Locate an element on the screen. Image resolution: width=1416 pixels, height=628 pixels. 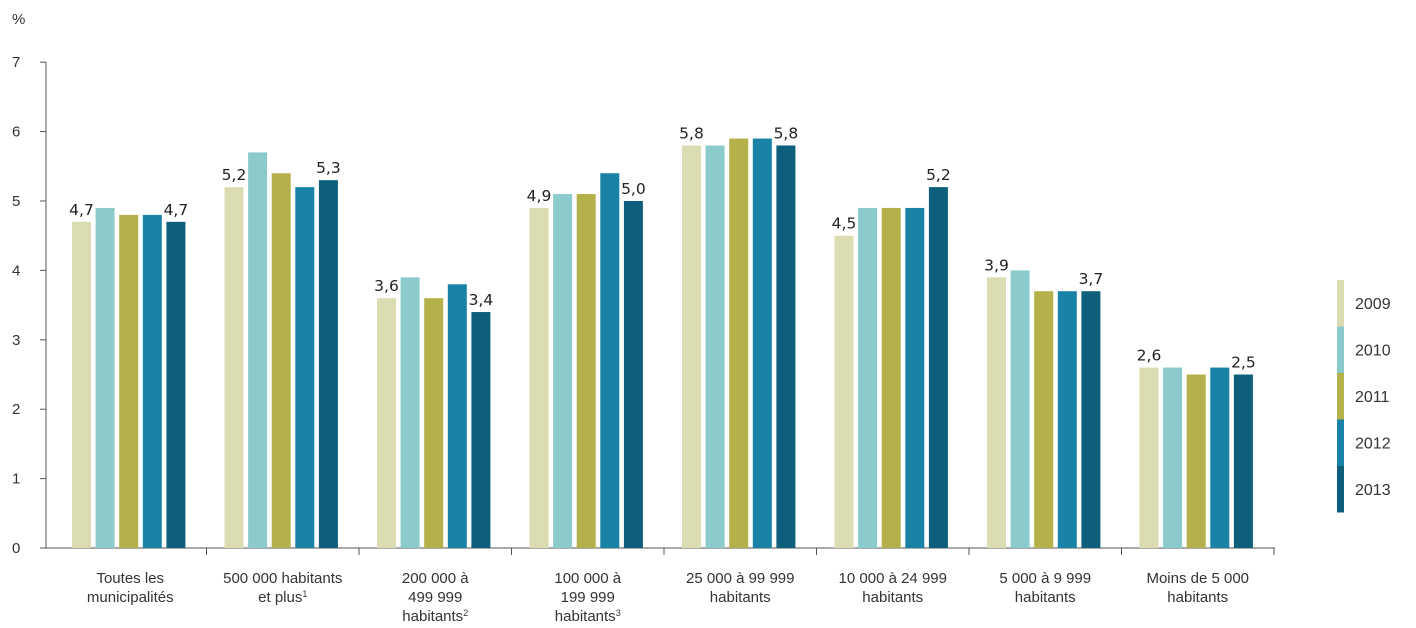
x-category-label: Toutes les is located at coordinates (130, 578).